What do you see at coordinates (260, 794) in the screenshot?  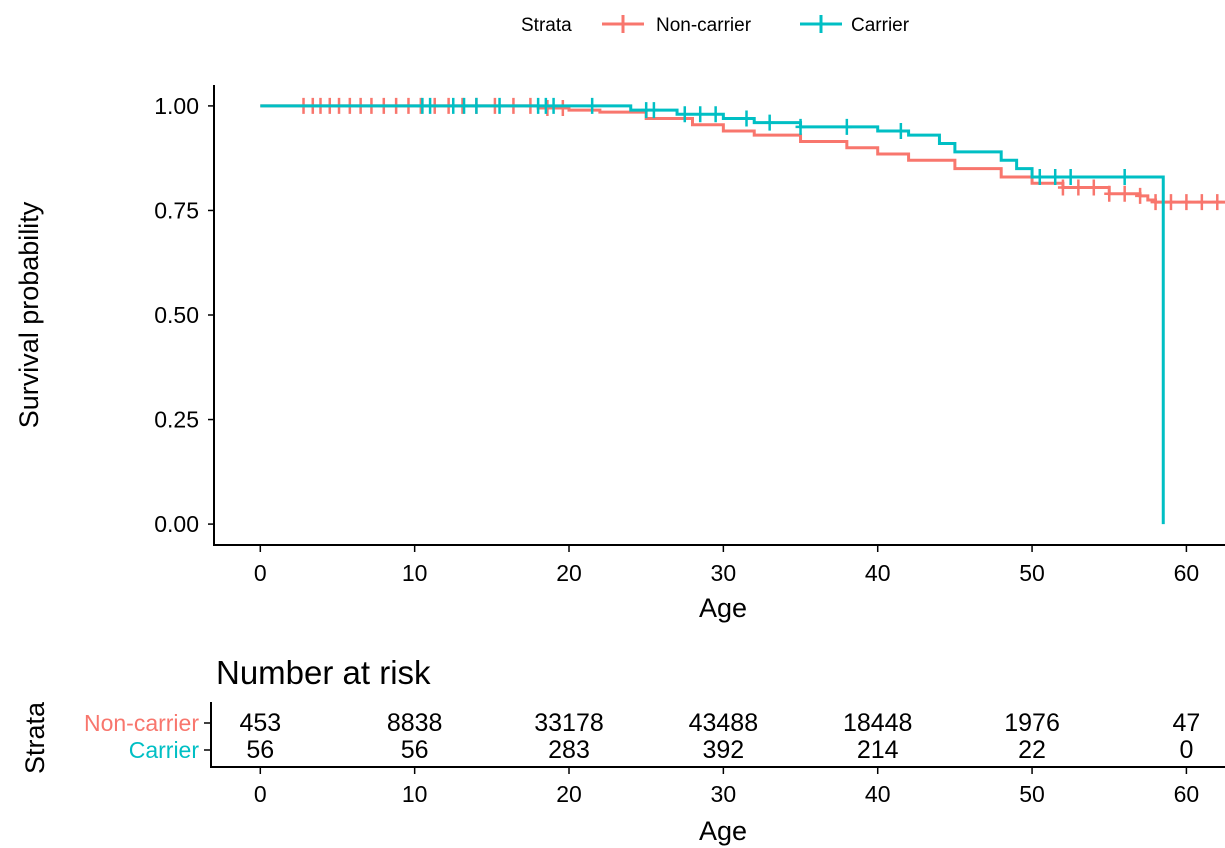 I see `risk-x-tick-label: 0` at bounding box center [260, 794].